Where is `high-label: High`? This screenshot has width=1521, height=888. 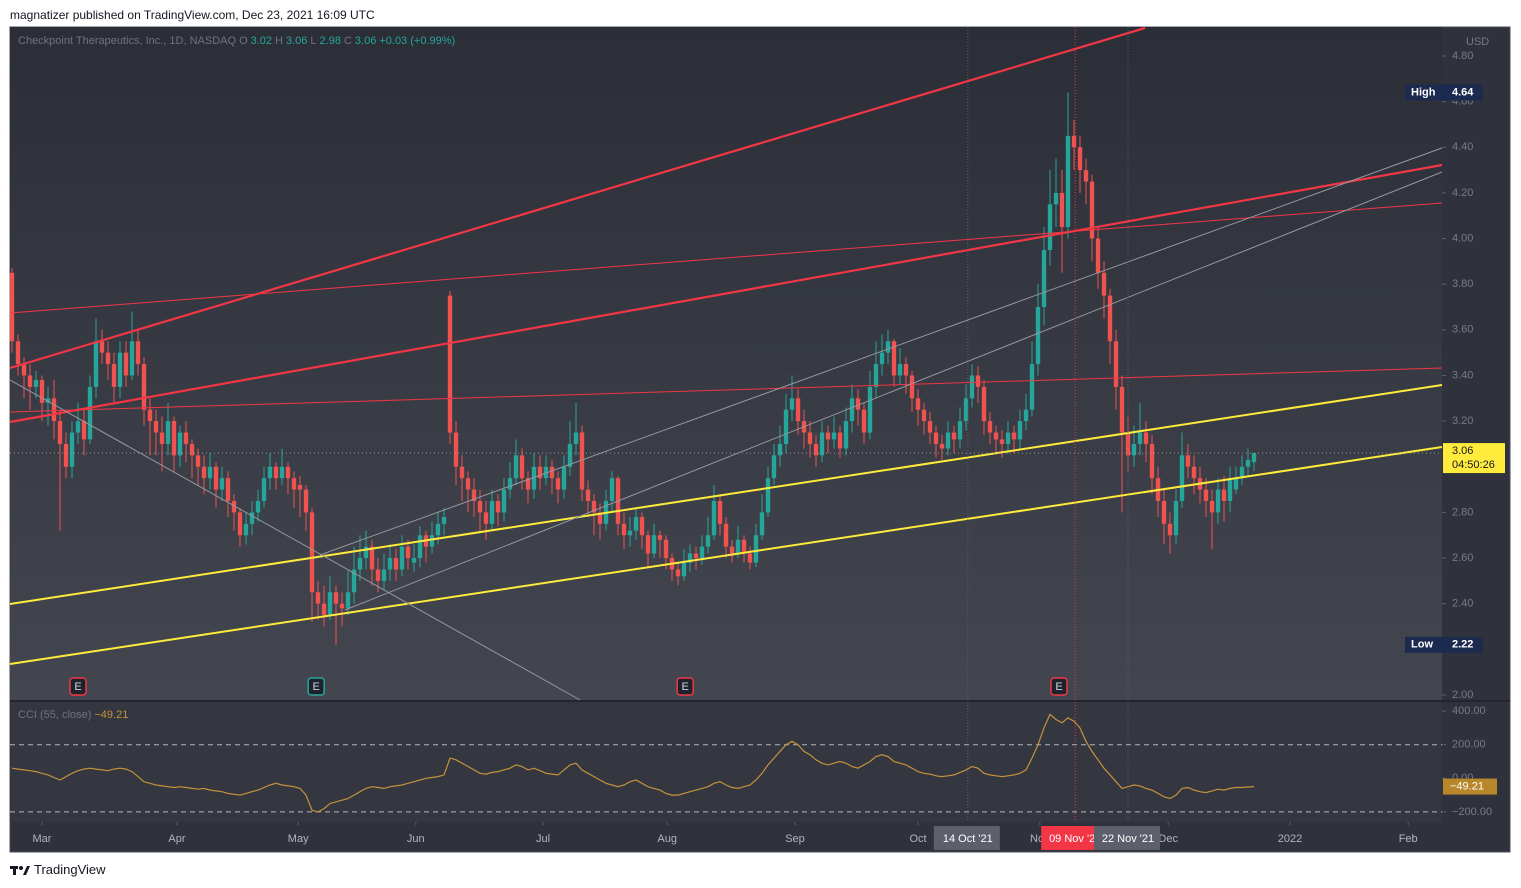
high-label: High is located at coordinates (1423, 92).